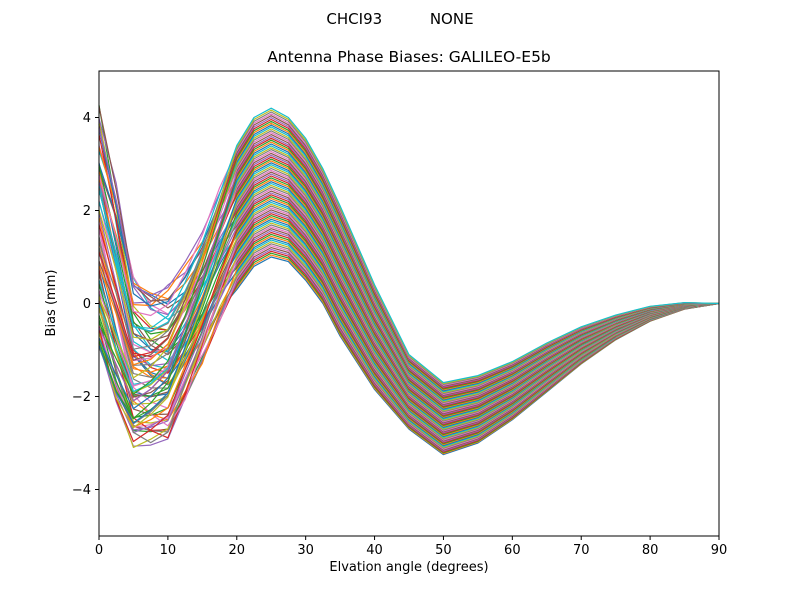  Describe the element at coordinates (719, 550) in the screenshot. I see `x-tick-label: 90` at that location.